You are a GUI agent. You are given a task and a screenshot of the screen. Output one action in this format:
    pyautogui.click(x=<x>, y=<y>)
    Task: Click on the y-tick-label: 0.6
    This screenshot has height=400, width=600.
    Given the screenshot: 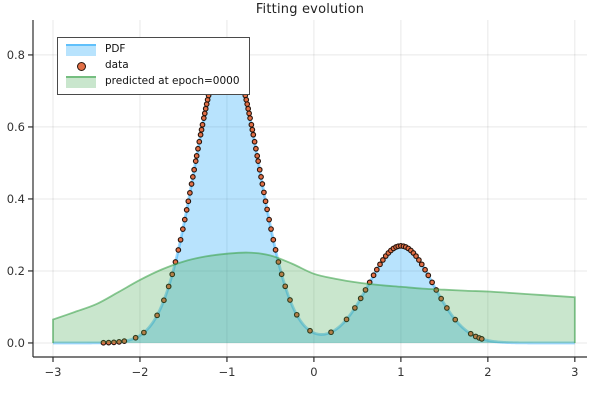 What is the action you would take?
    pyautogui.click(x=16, y=127)
    